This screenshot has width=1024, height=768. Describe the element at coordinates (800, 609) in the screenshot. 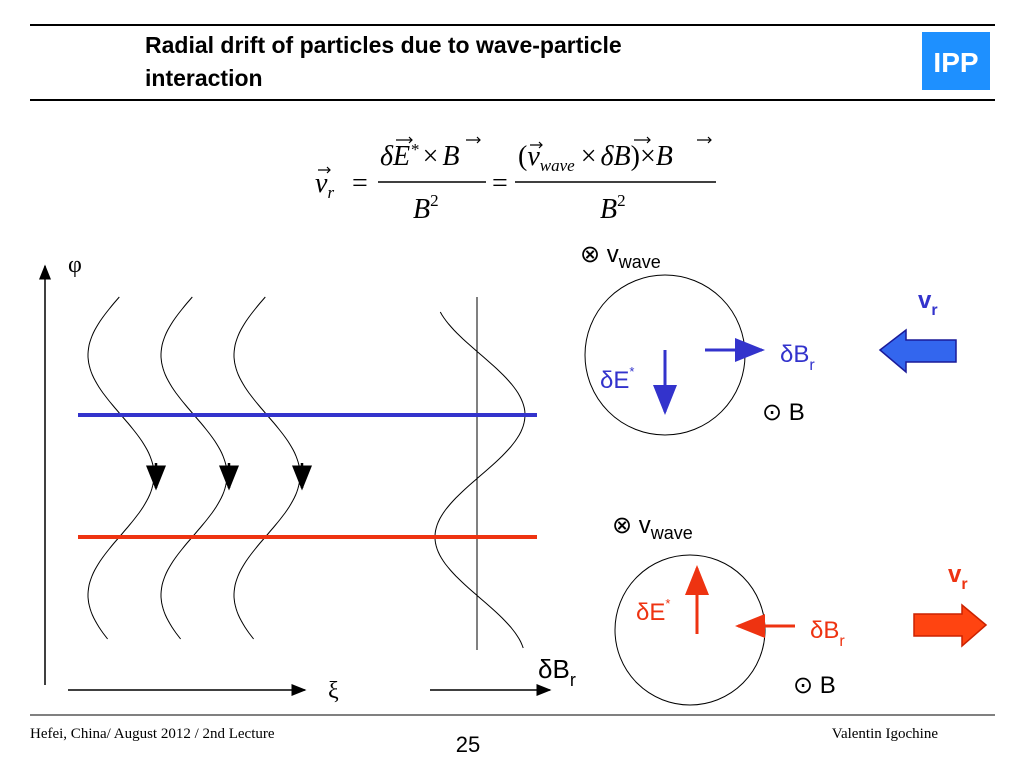

I see `panel-red: ⊗ vwave δE* δBr ⊙ B vr` at that location.